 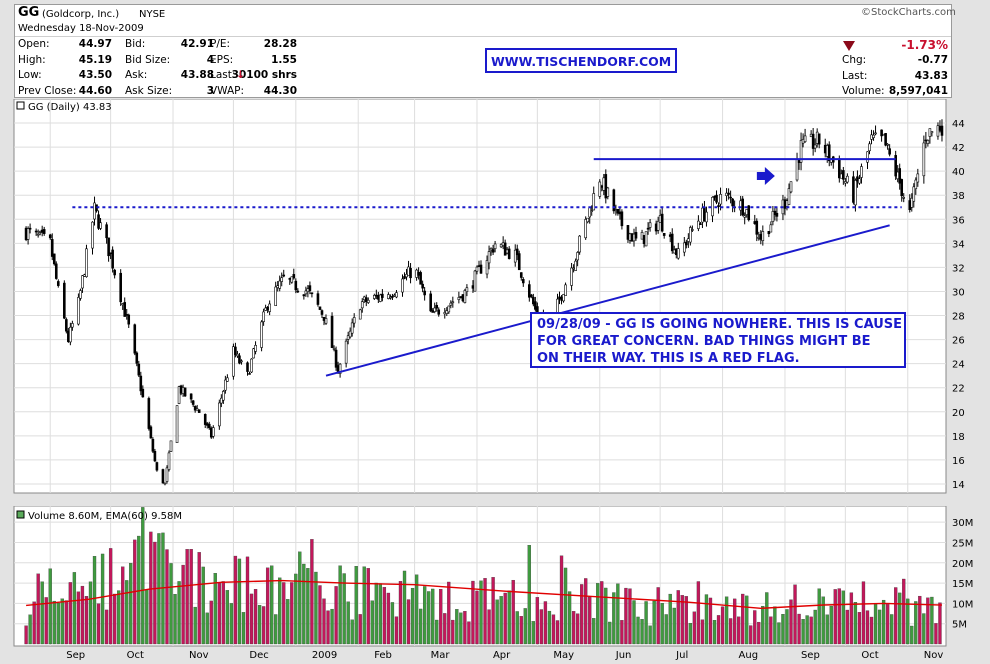 I want to click on website-label: WWW.TISCHENDORF.COM, so click(x=581, y=61).